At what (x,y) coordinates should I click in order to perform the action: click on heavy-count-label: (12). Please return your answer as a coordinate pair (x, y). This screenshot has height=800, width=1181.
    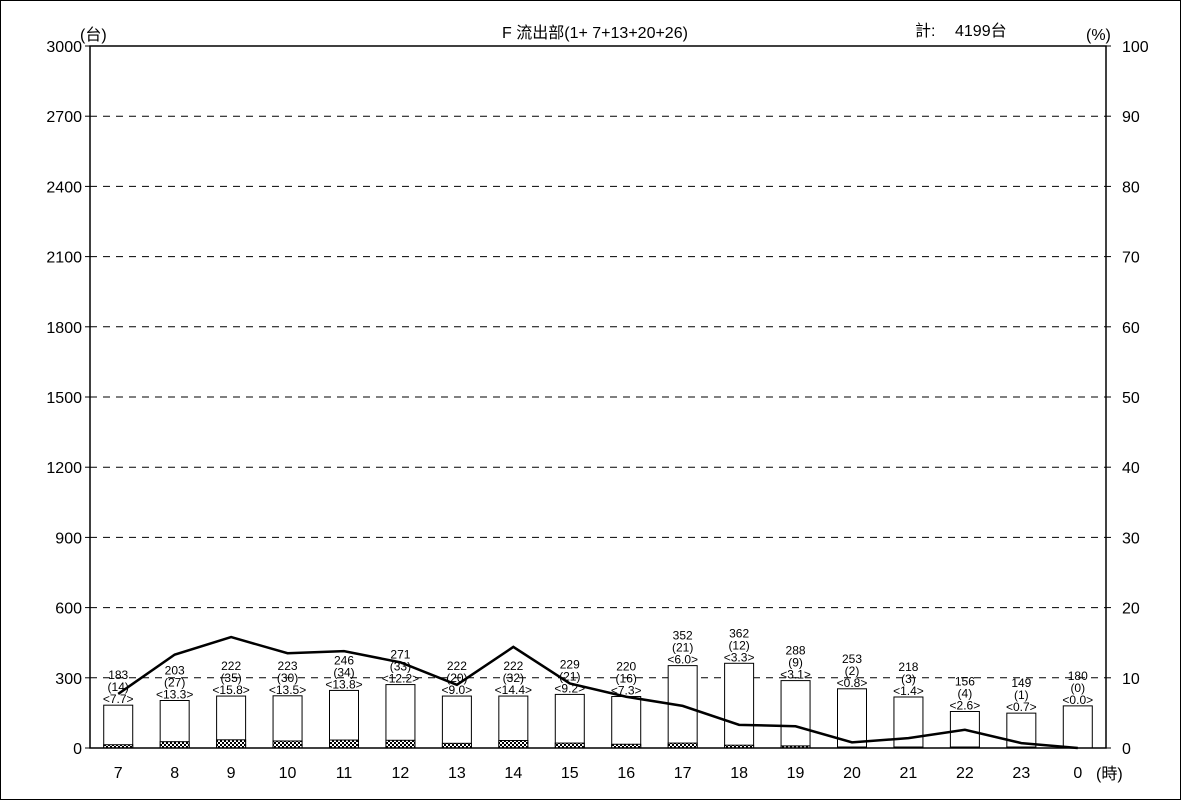
    Looking at the image, I should click on (738, 645).